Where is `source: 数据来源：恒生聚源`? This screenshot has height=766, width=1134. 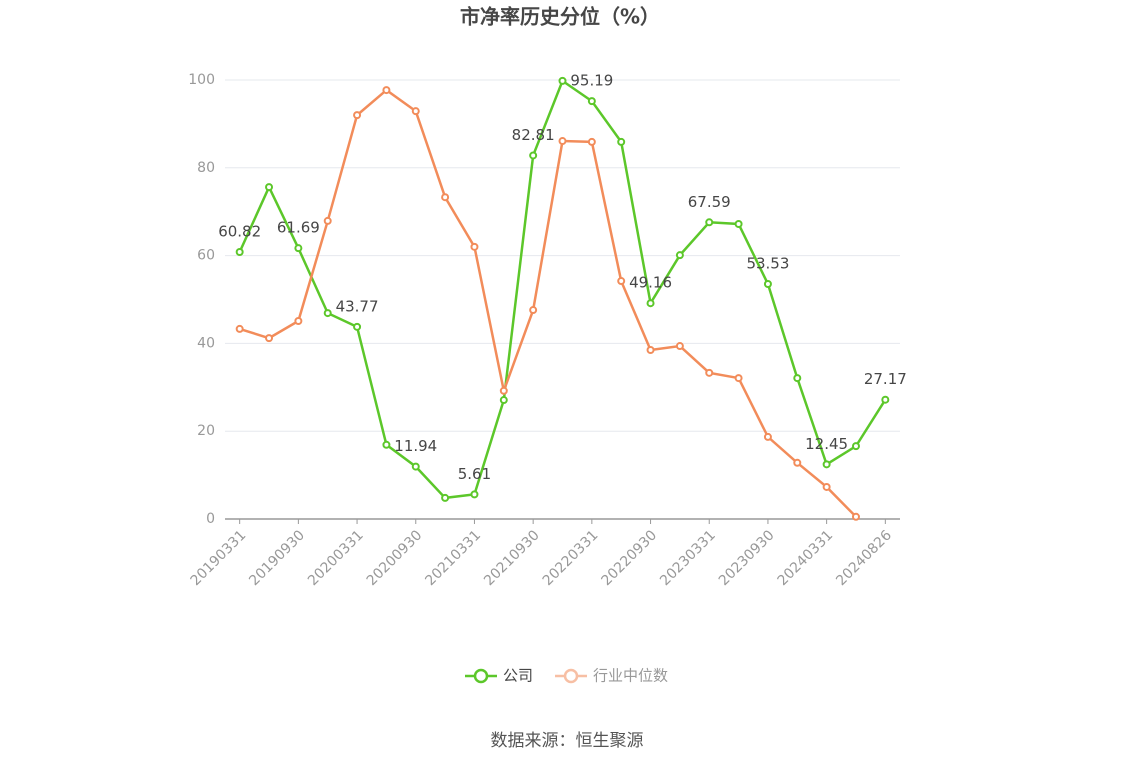 source: 数据来源：恒生聚源 is located at coordinates (567, 741).